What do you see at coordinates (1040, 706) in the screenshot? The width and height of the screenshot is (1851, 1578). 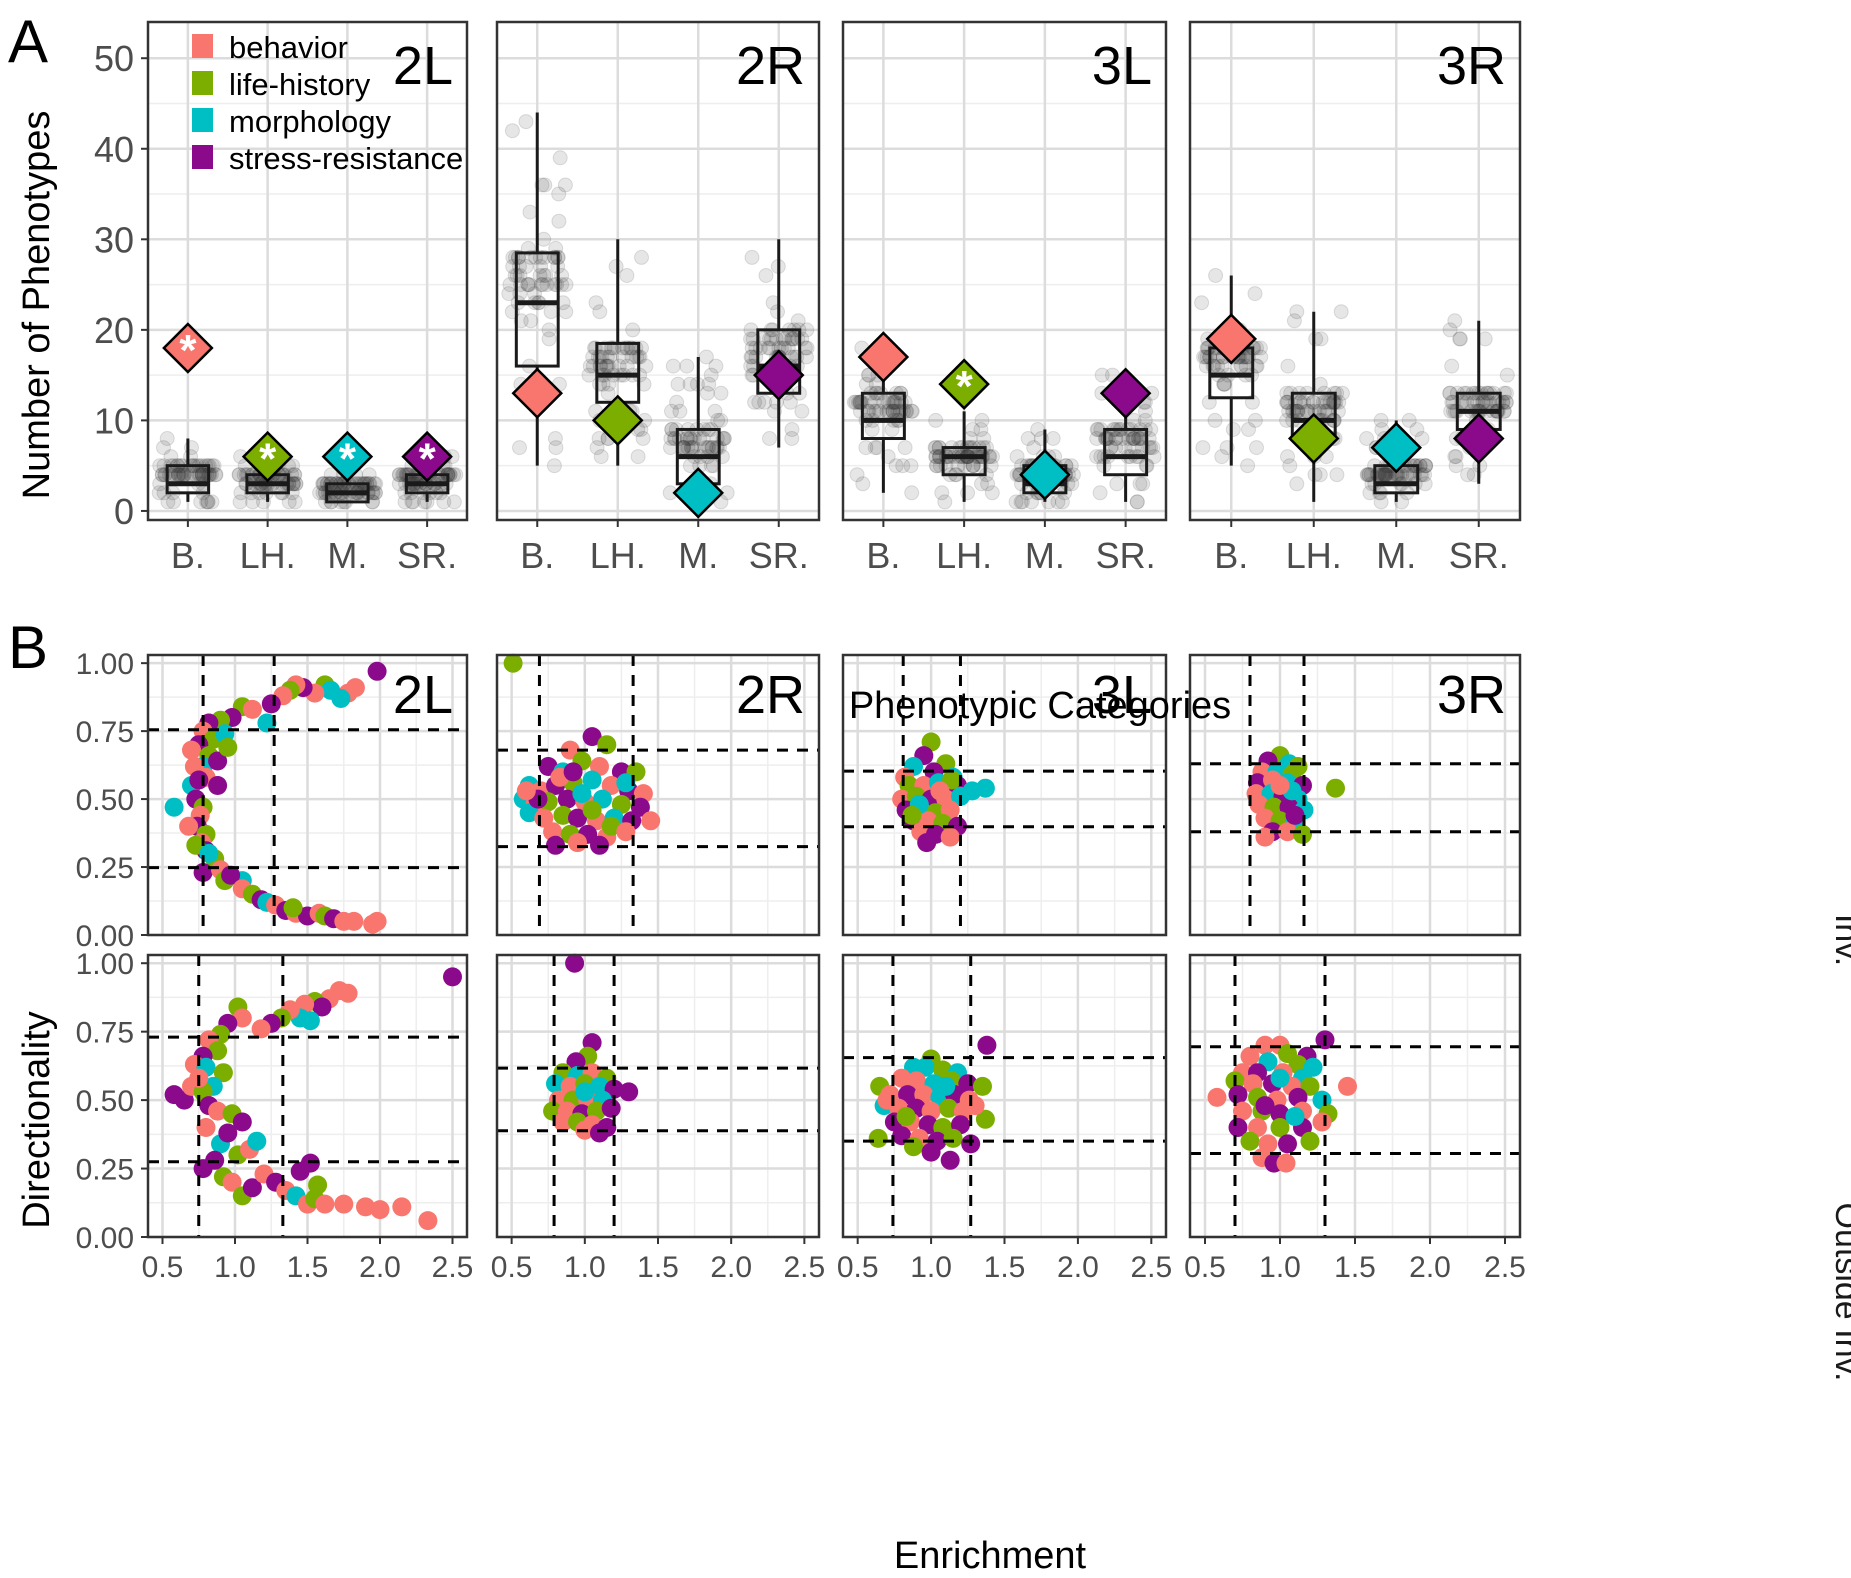 I see `panel-a-x-axis-title: Phenotypic Categories` at bounding box center [1040, 706].